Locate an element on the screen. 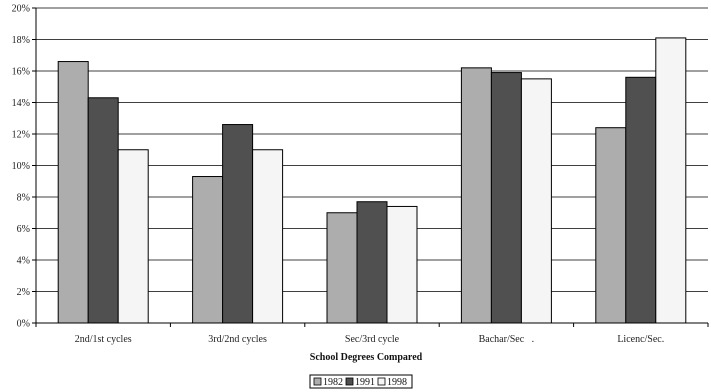 The image size is (711, 392). x-tick-label: Licenc/Sec. is located at coordinates (640, 339).